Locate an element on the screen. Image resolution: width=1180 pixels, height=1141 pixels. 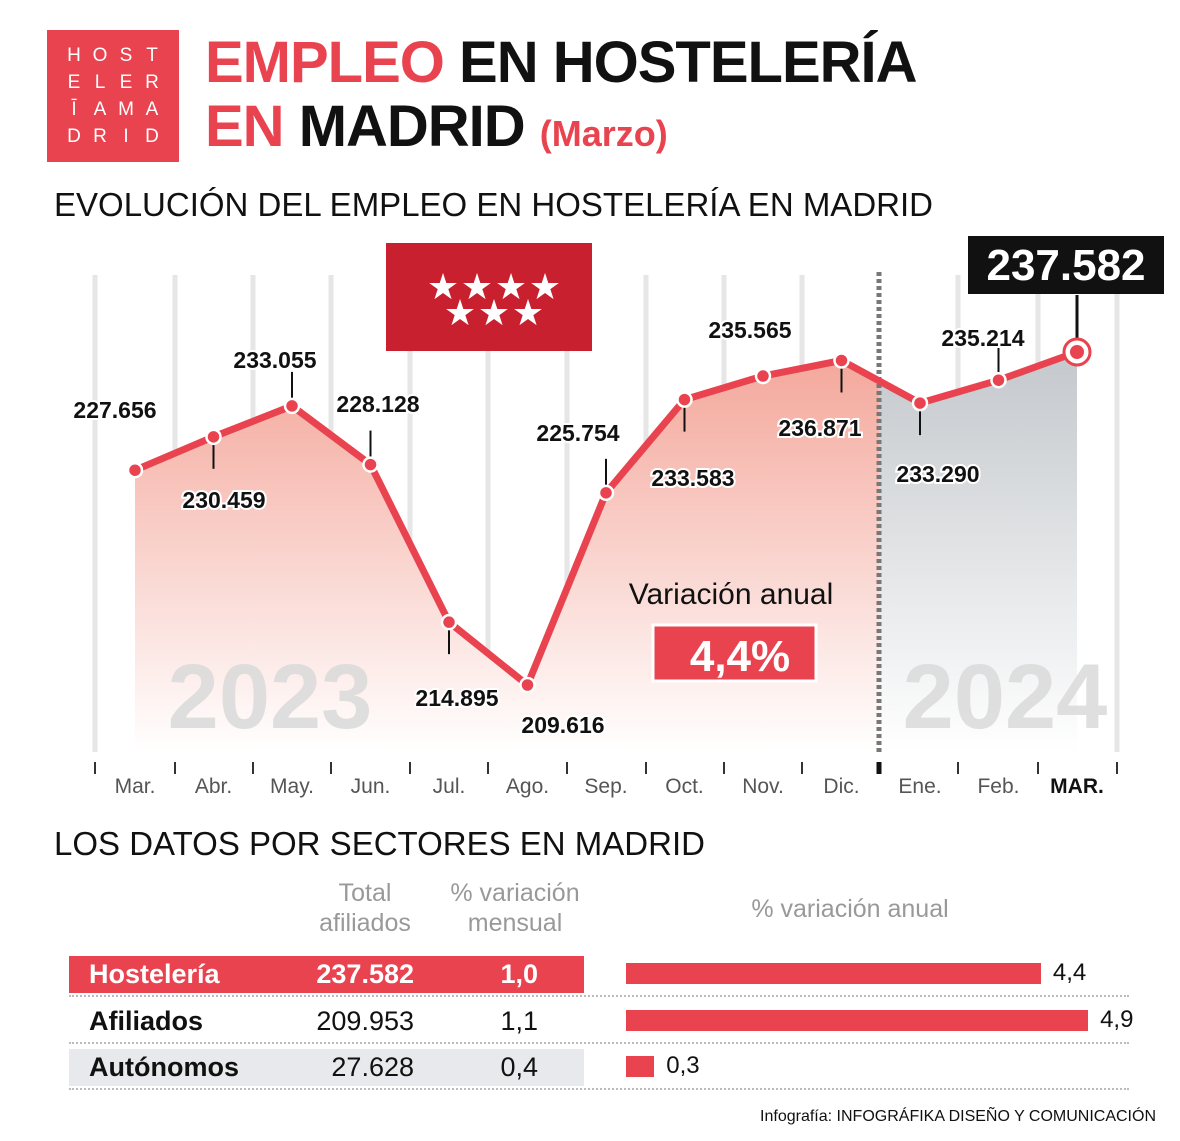
title-red: EMPLEO is located at coordinates (325, 62).